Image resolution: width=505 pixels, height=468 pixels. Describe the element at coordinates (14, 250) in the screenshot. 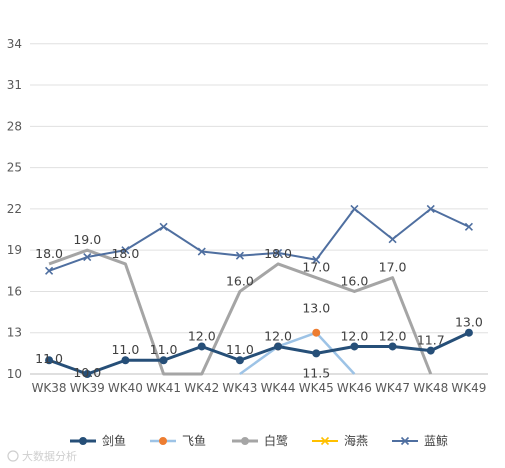

I see `y-tick-label: 19` at that location.